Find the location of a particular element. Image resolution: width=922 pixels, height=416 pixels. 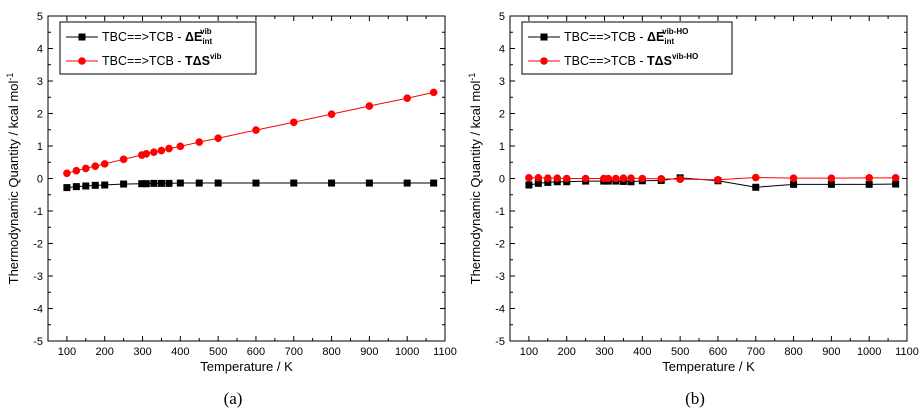

legend-label-symbol: ΔE is located at coordinates (193, 37).